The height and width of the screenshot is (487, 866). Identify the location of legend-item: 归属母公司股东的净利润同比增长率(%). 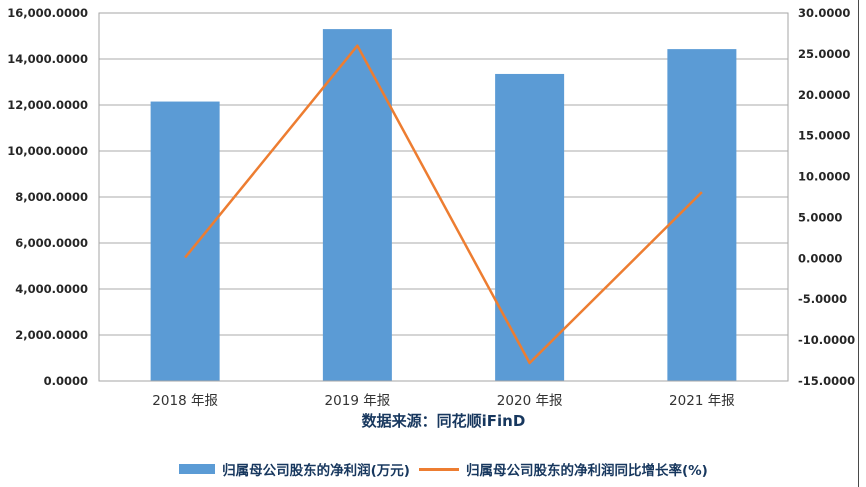
(563, 469).